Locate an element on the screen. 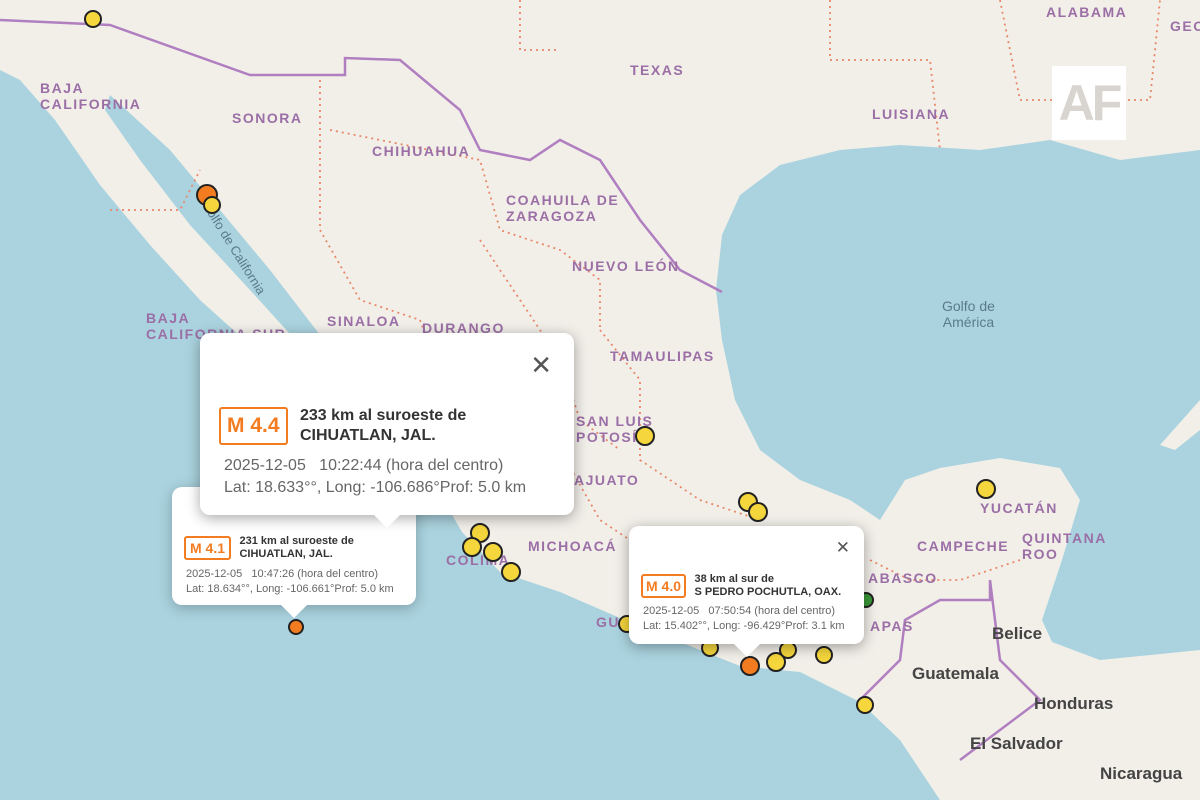 The width and height of the screenshot is (1200, 800). map-label-yucatan: YUCATÁN is located at coordinates (1019, 508).